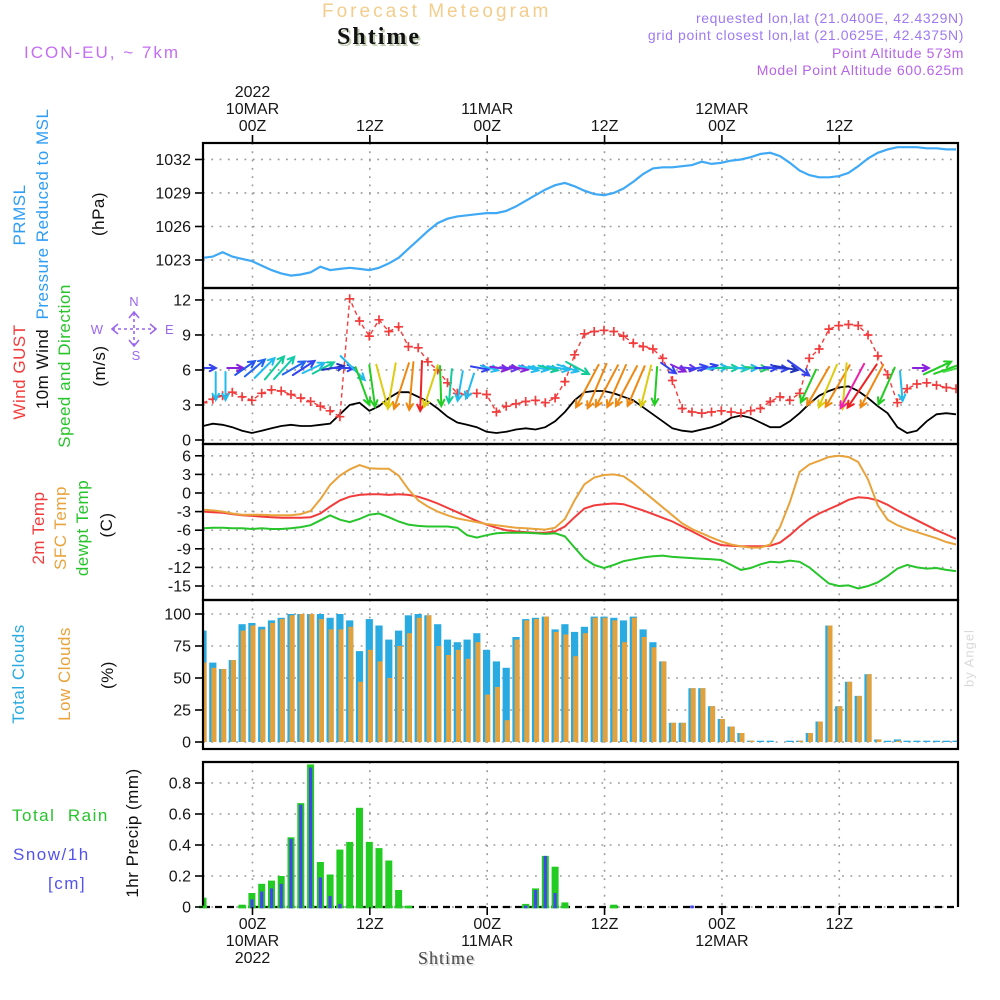 The width and height of the screenshot is (1000, 1000). I want to click on ytick-label-precip: 0.8, so click(180, 784).